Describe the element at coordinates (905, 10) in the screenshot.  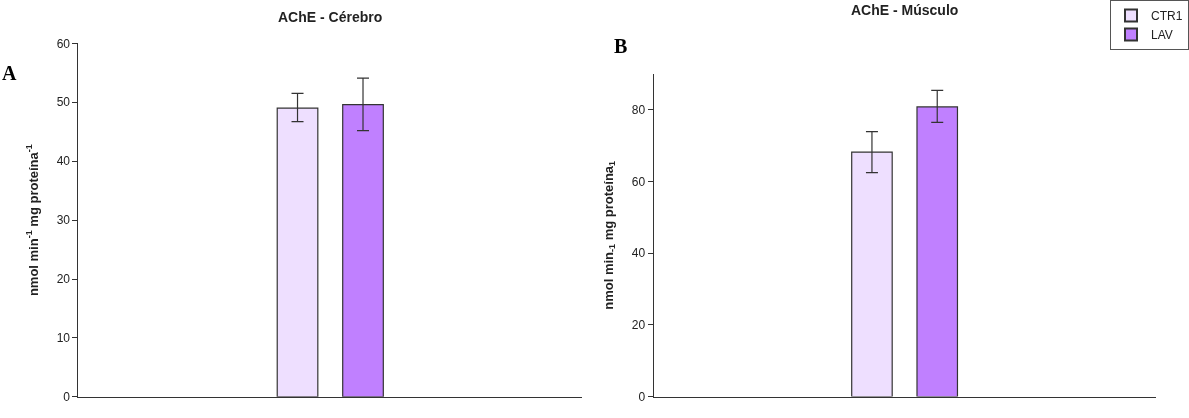
I see `chart-title: AChE - Músculo` at that location.